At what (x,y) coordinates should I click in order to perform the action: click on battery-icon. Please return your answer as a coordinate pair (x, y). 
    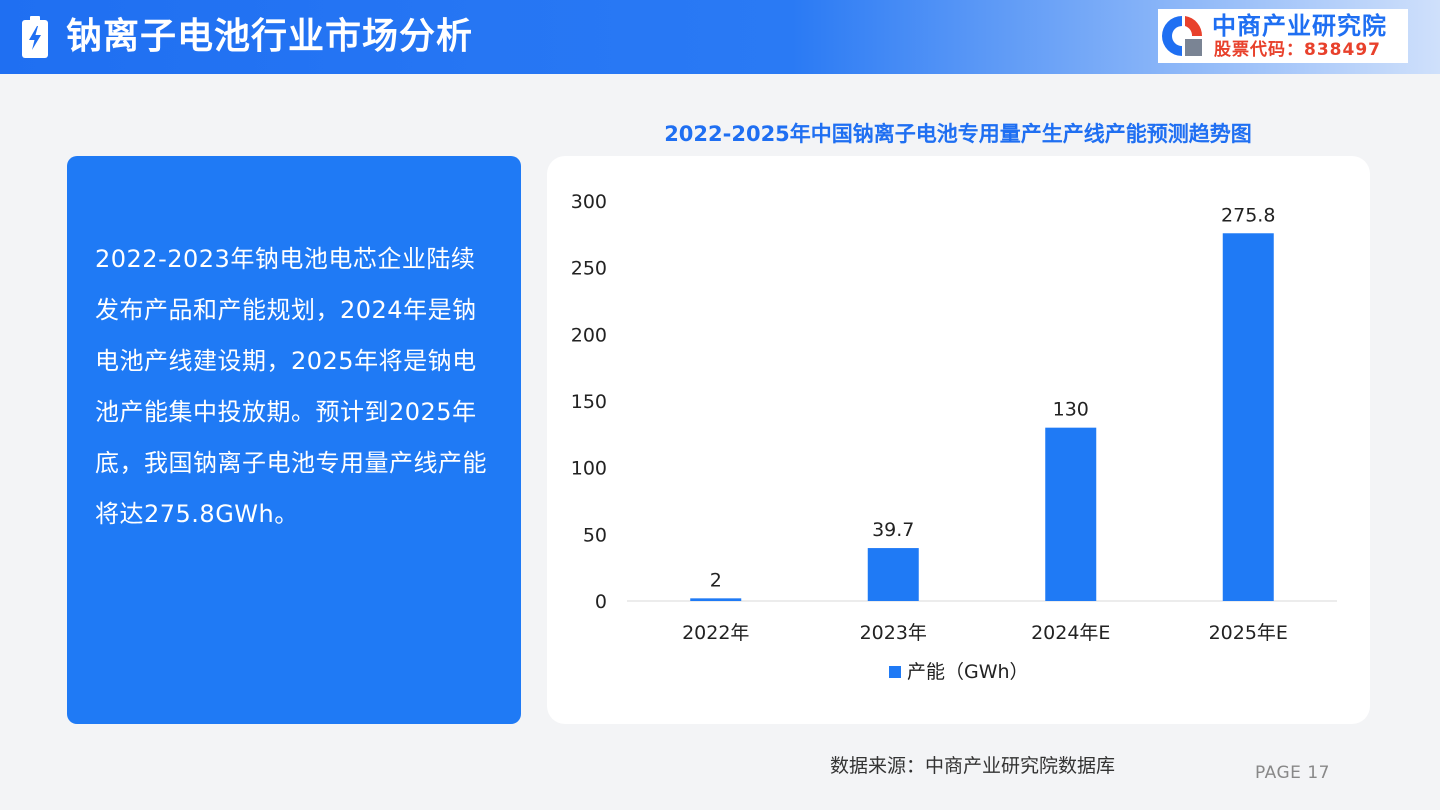
    Looking at the image, I should click on (35, 37).